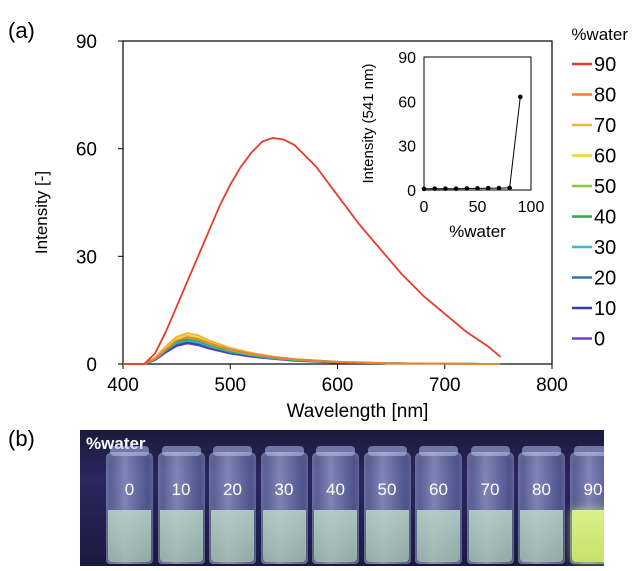 The image size is (632, 571). Describe the element at coordinates (123, 385) in the screenshot. I see `x-tick-label: 400` at that location.